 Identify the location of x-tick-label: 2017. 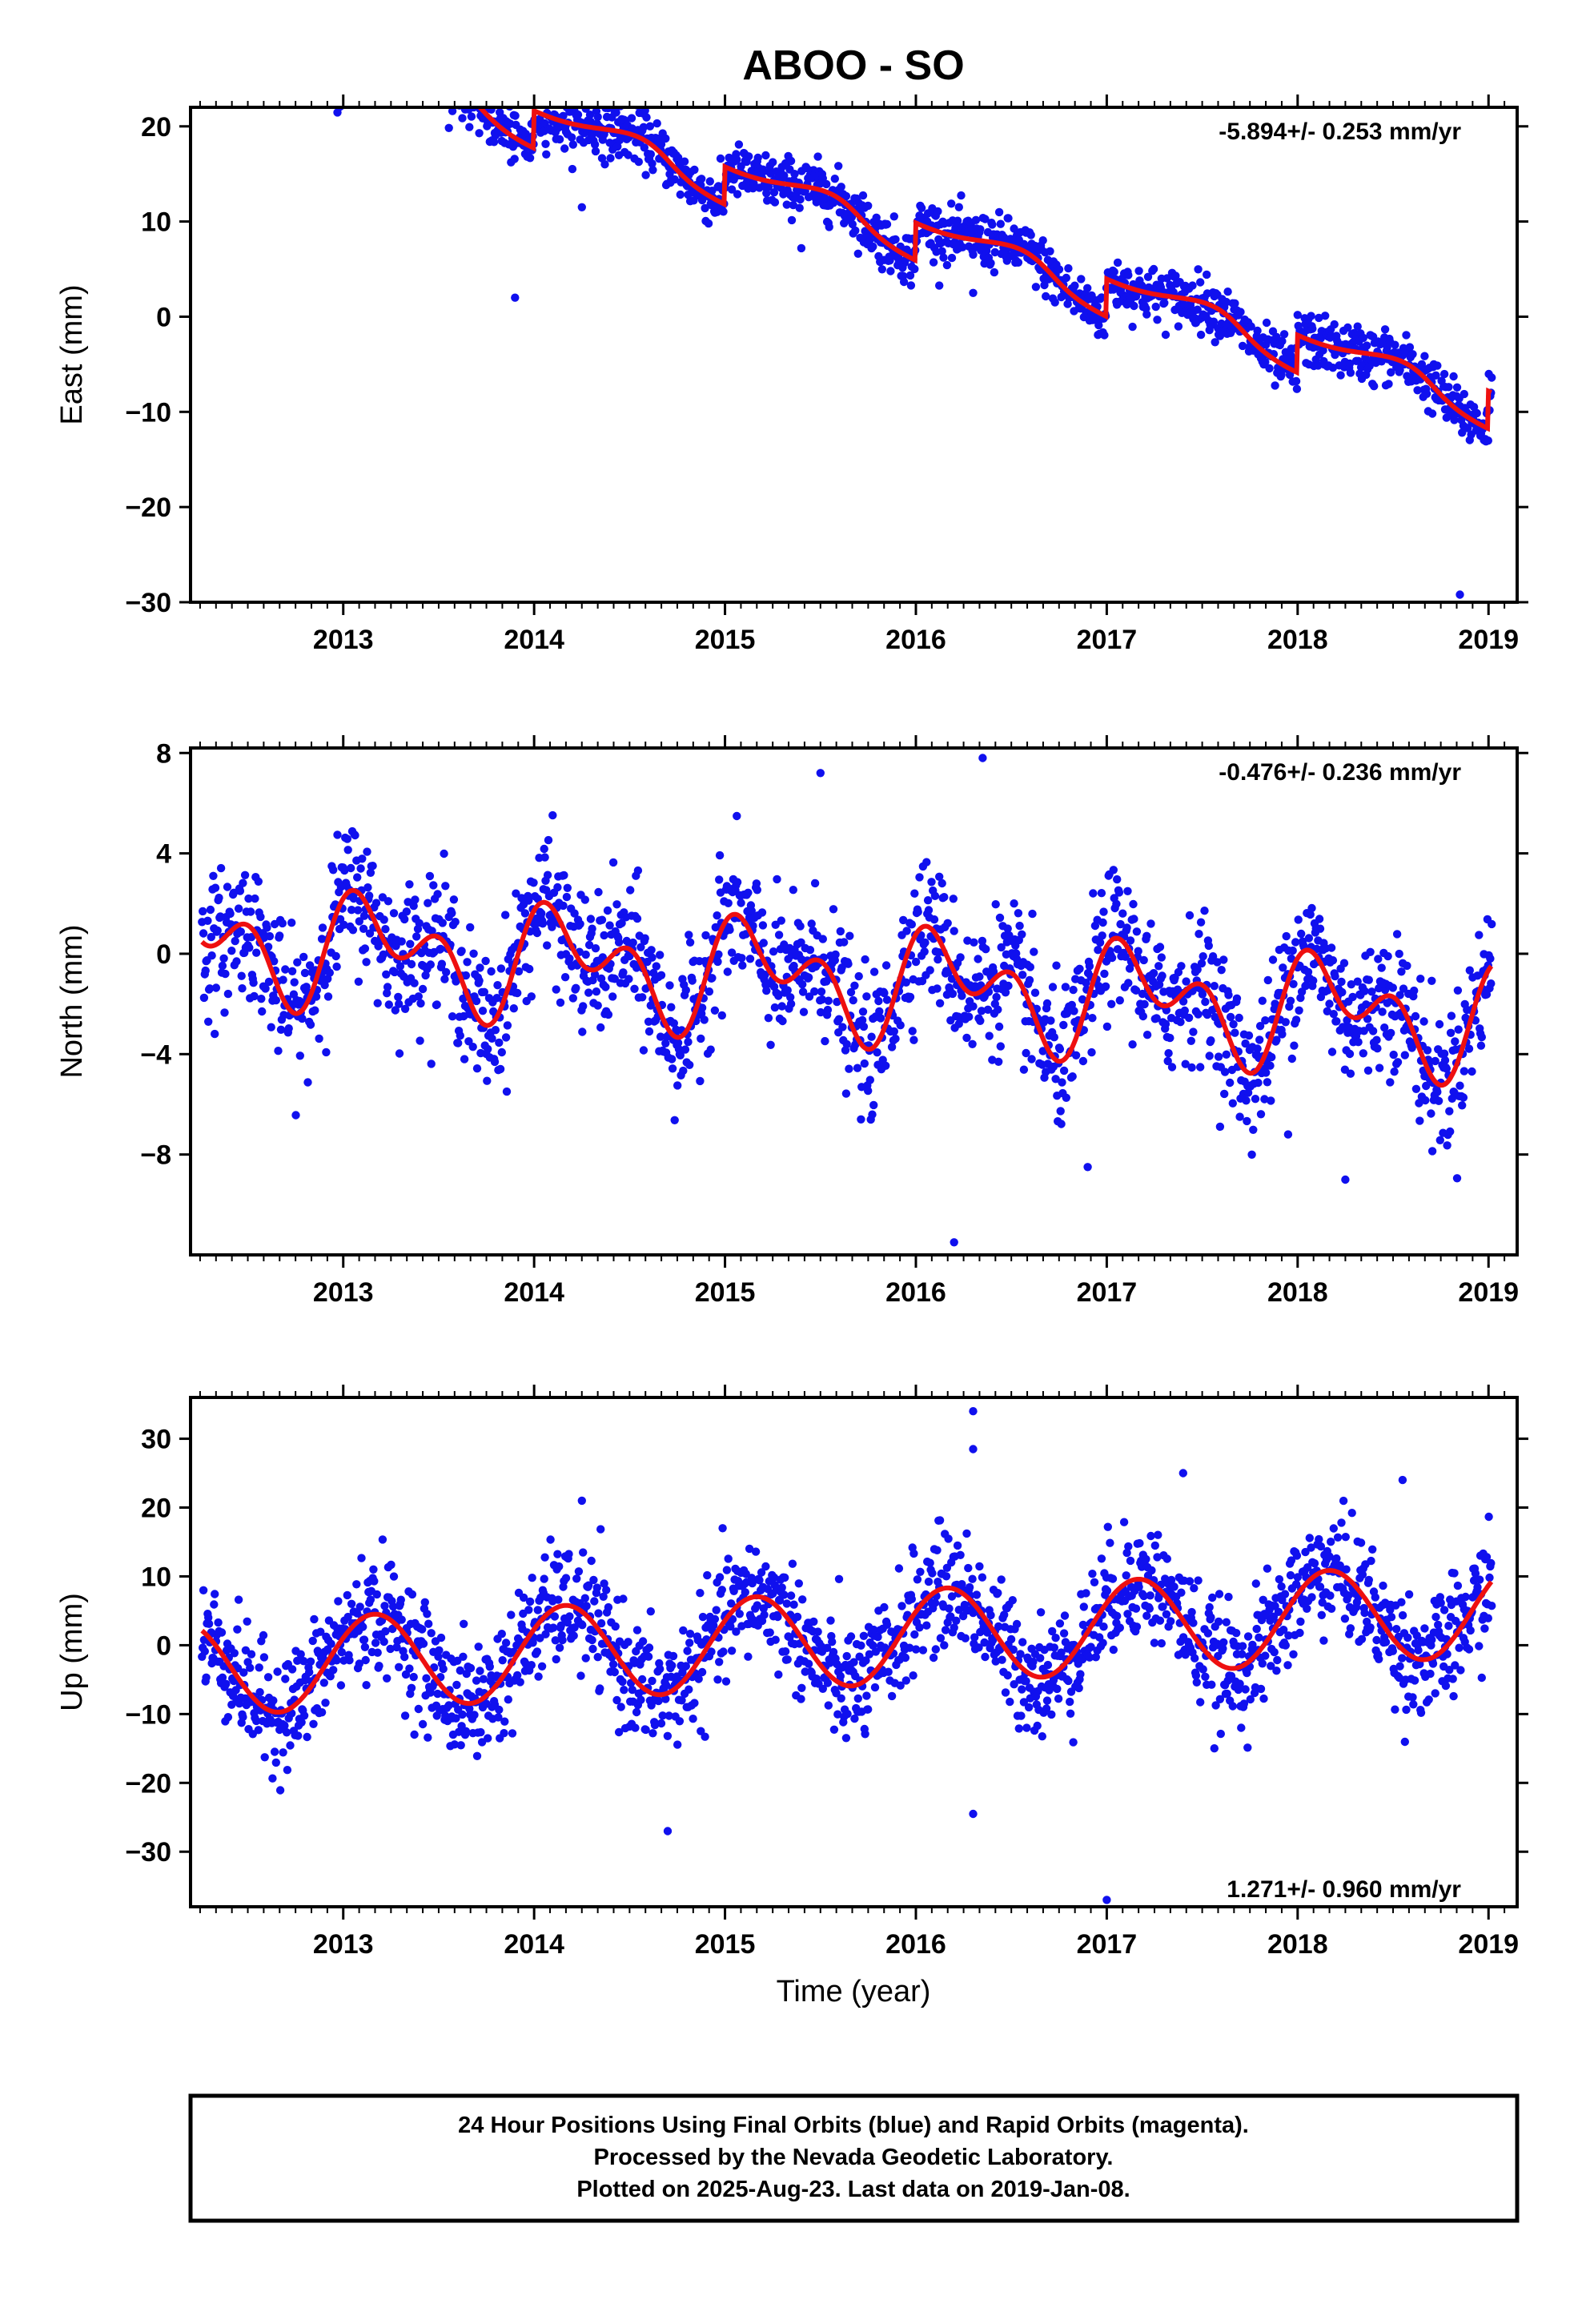
(1108, 640).